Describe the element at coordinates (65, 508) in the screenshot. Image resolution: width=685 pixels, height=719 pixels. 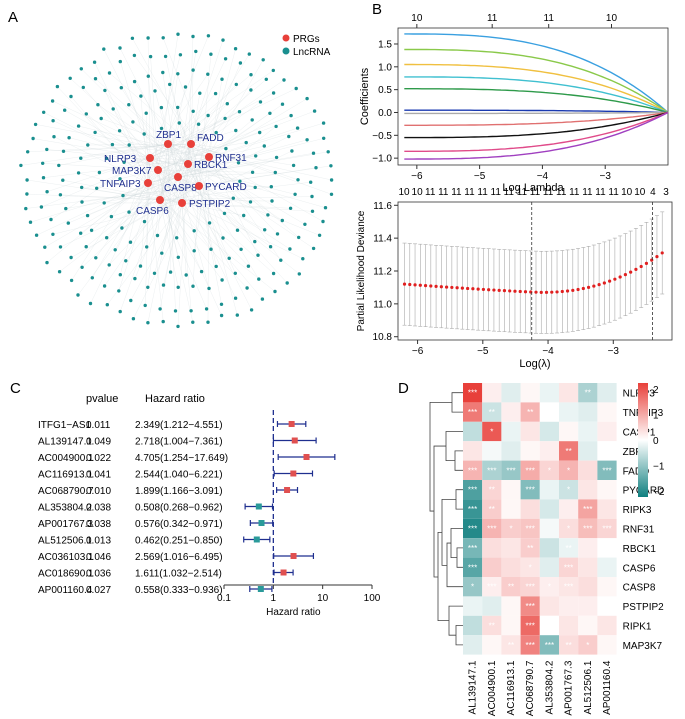
I see `forest-gene: AL353804.2` at that location.